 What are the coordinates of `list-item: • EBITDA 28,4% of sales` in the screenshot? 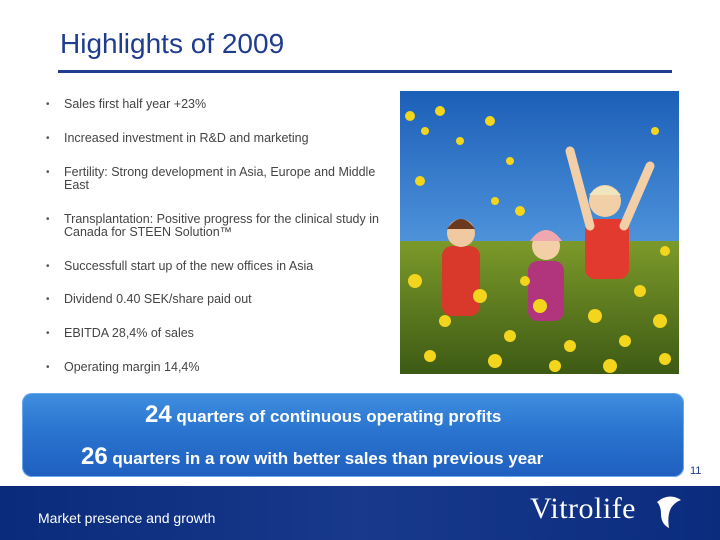 It's located at (120, 333).